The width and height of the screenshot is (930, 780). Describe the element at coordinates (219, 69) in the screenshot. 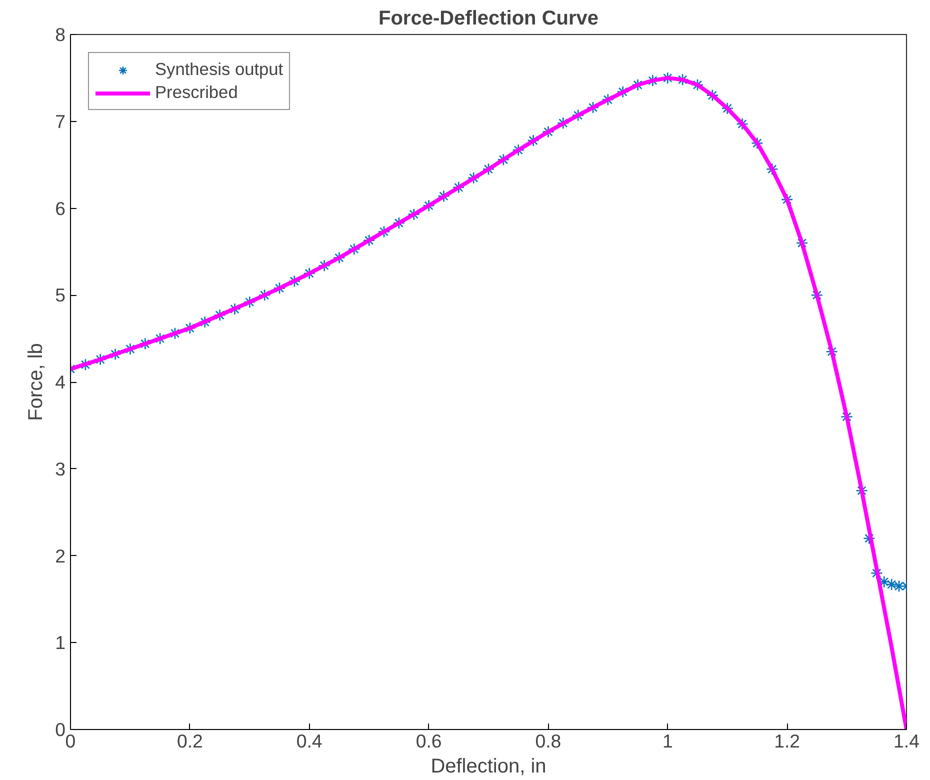

I see `legend-label: Synthesis output` at that location.